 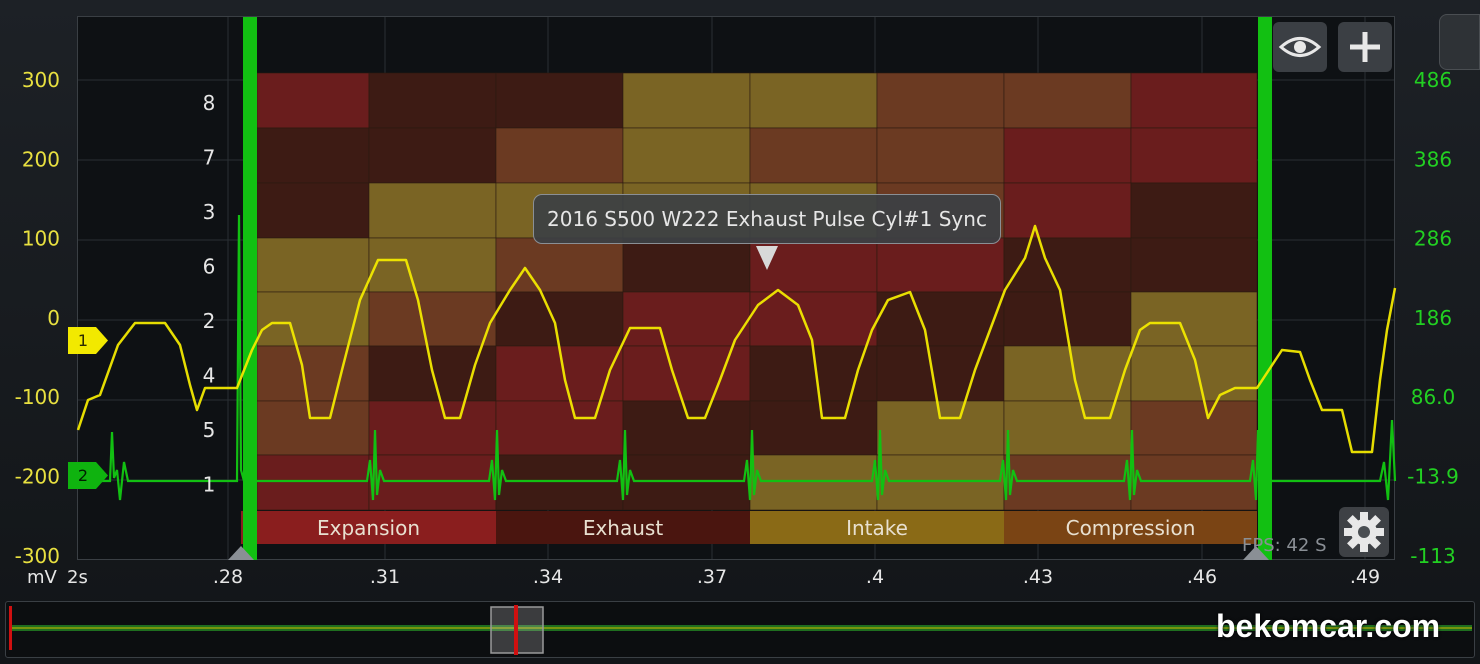 What do you see at coordinates (209, 267) in the screenshot?
I see `cylinder-label: 6` at bounding box center [209, 267].